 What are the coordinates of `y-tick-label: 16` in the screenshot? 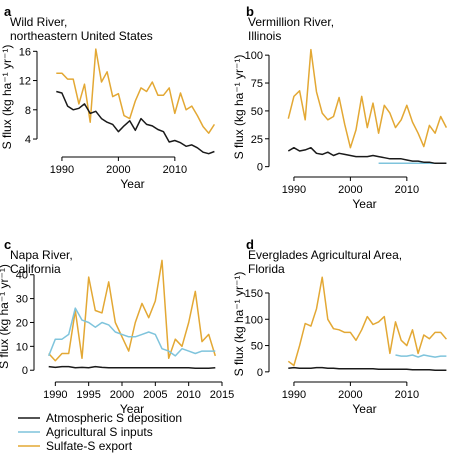 It's located at (25, 52).